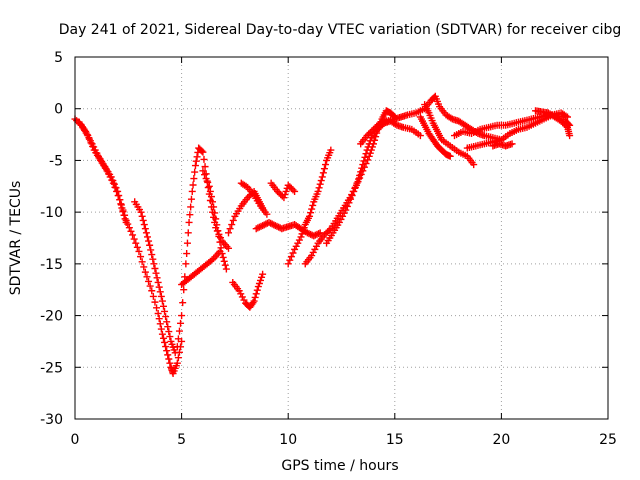  Describe the element at coordinates (288, 440) in the screenshot. I see `x-tick-label: 10` at that location.